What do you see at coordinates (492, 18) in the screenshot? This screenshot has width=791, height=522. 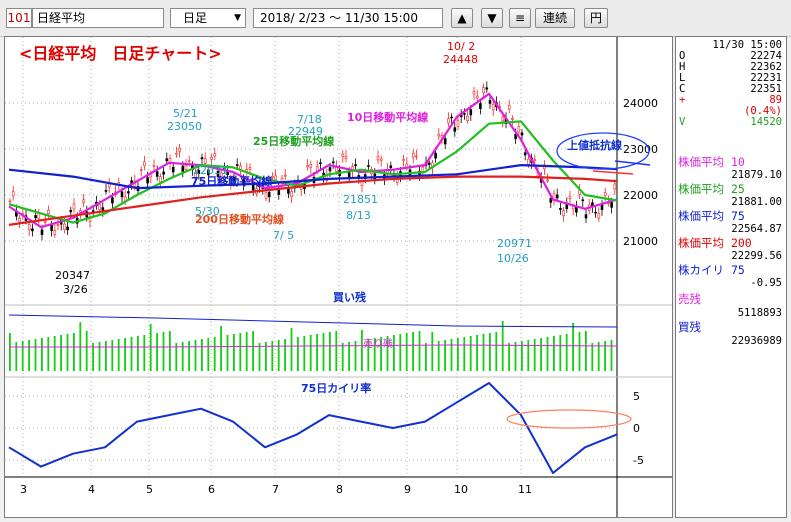 I see `down-button: ▼` at bounding box center [492, 18].